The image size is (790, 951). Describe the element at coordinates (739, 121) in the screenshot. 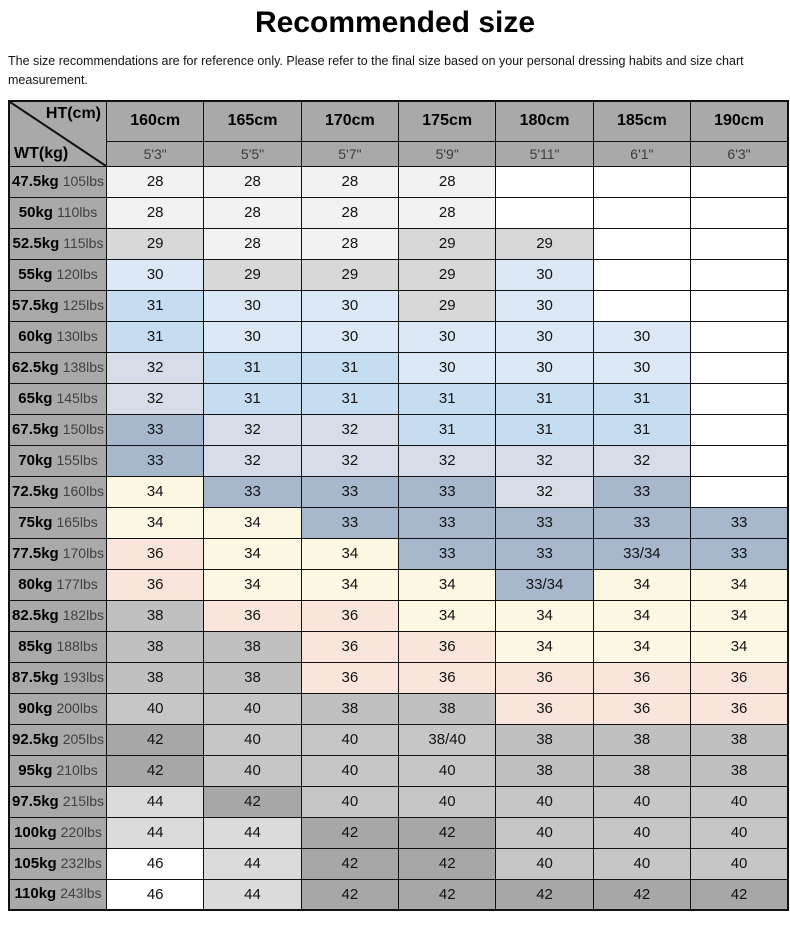

I see `height-cm-header: 190cm` at that location.